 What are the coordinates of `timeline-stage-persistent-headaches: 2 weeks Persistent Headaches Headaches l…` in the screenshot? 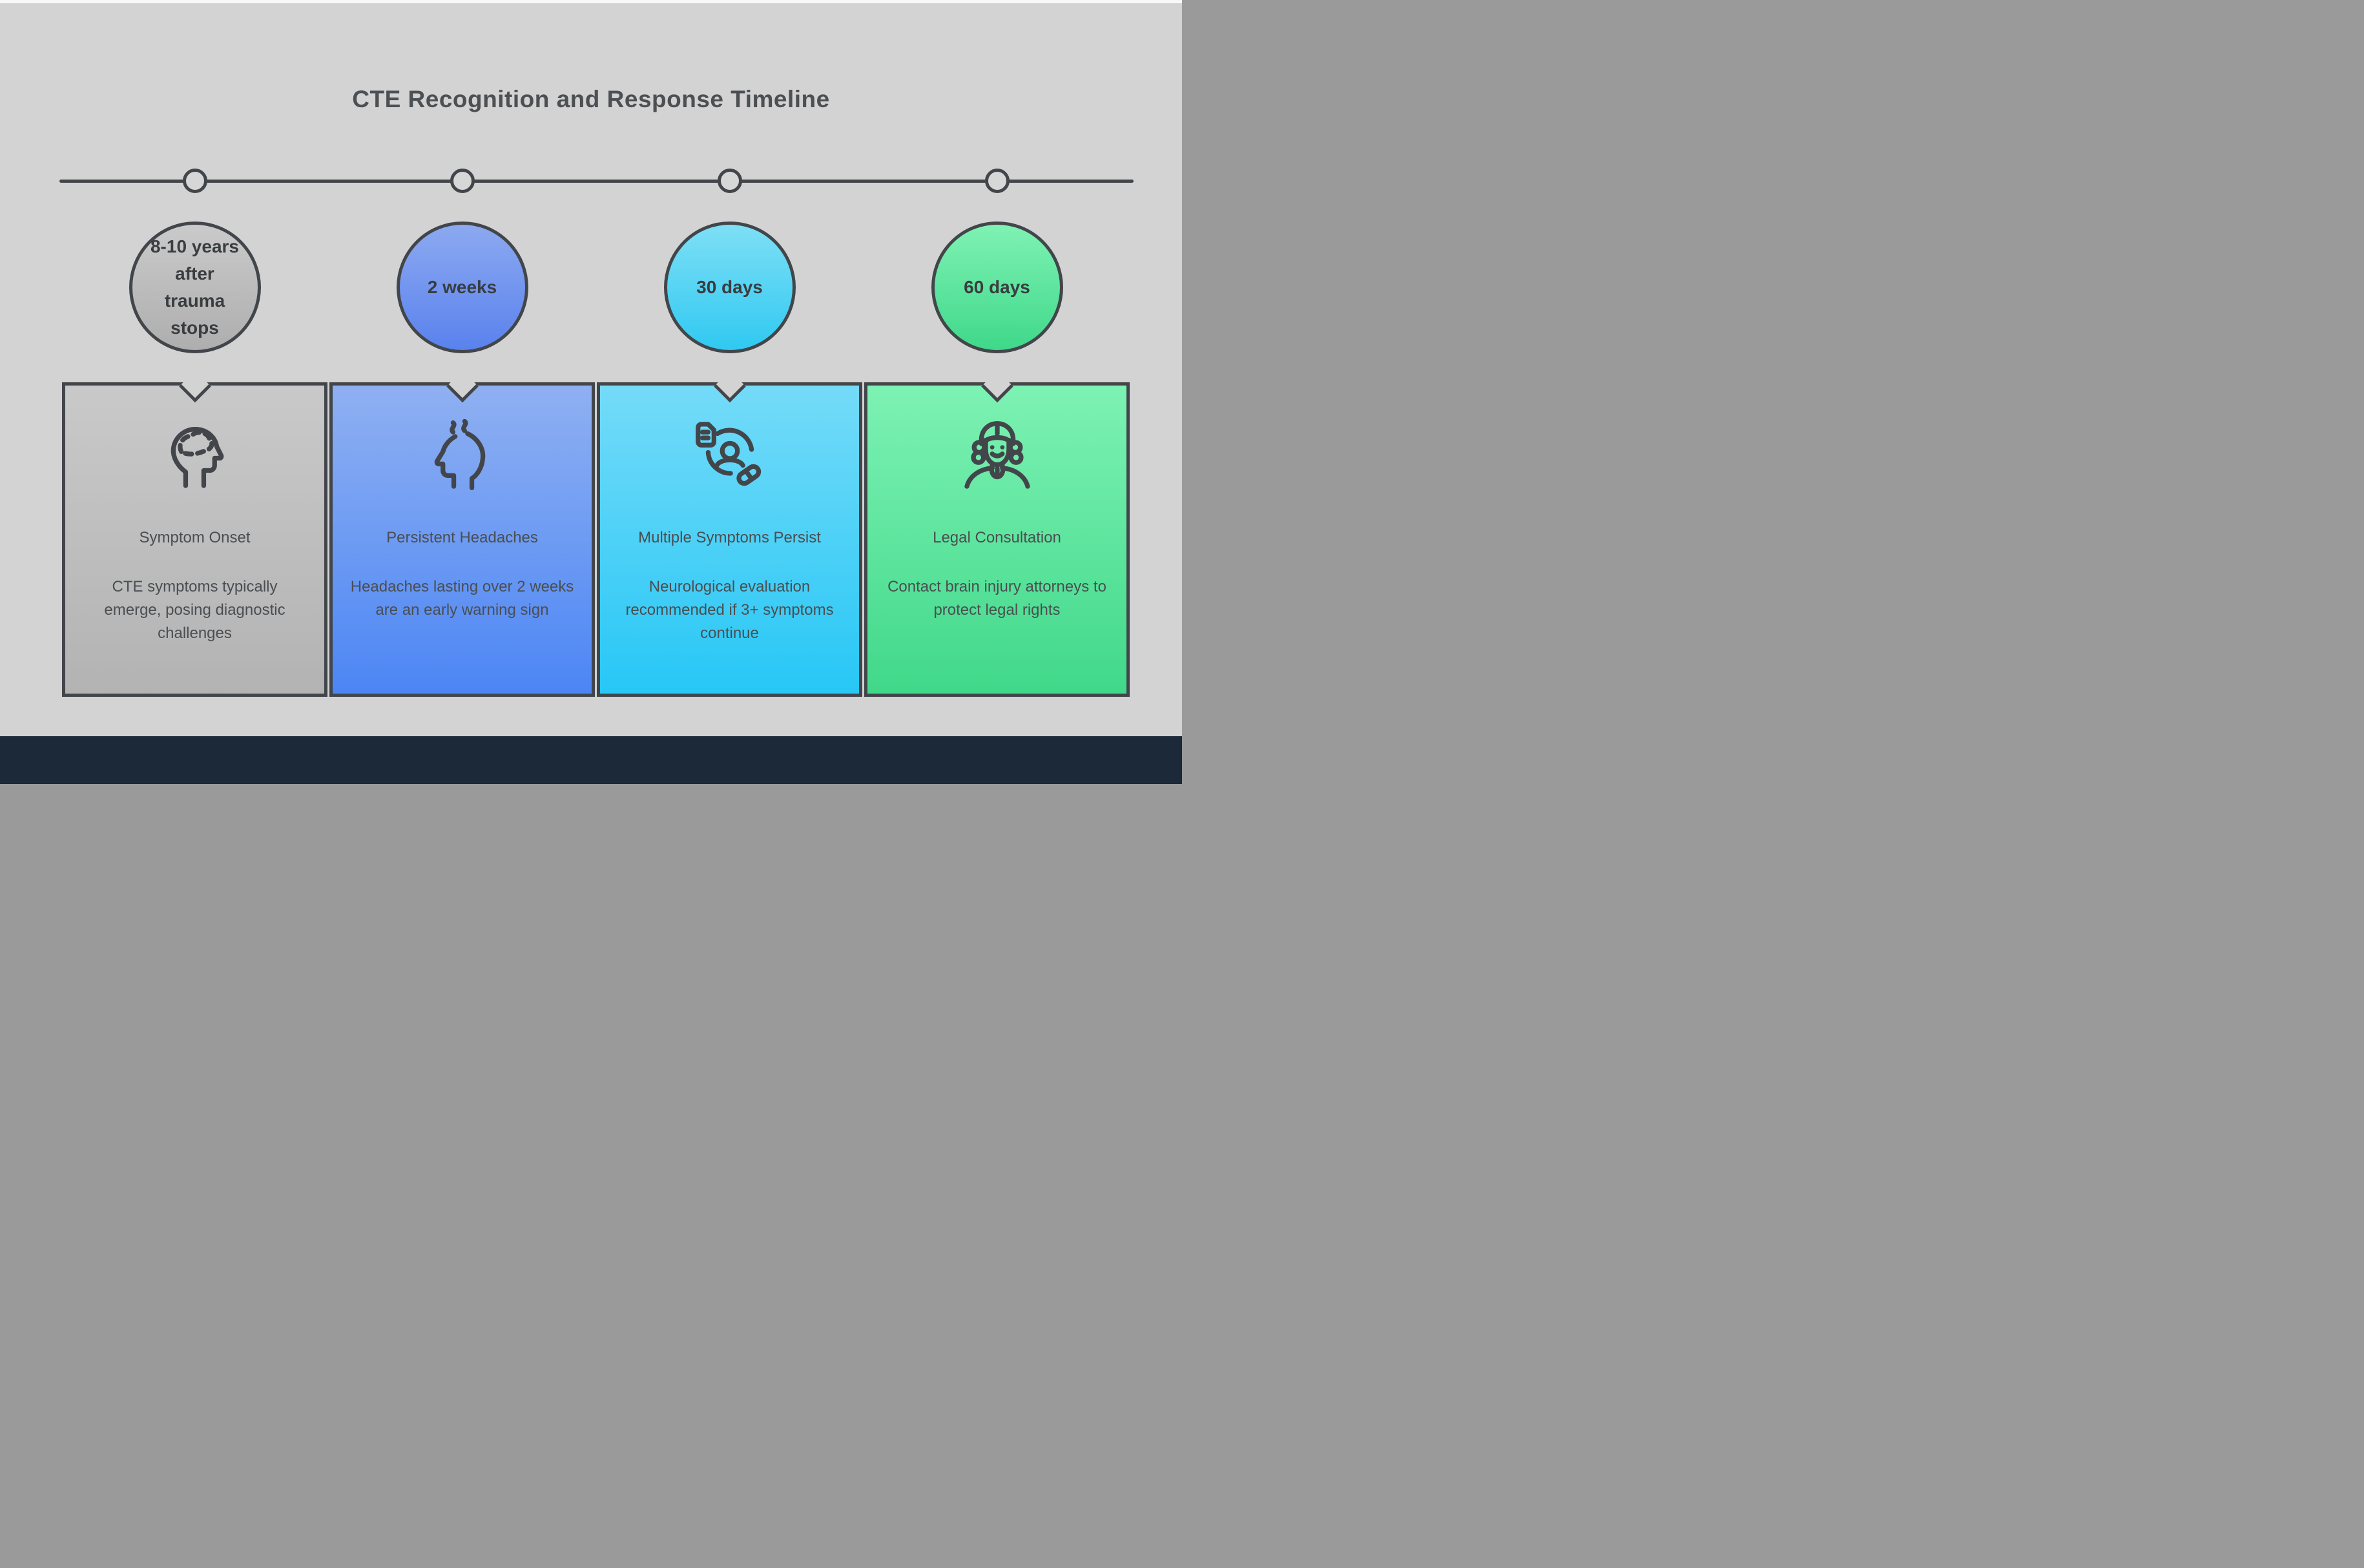 It's located at (462, 368).